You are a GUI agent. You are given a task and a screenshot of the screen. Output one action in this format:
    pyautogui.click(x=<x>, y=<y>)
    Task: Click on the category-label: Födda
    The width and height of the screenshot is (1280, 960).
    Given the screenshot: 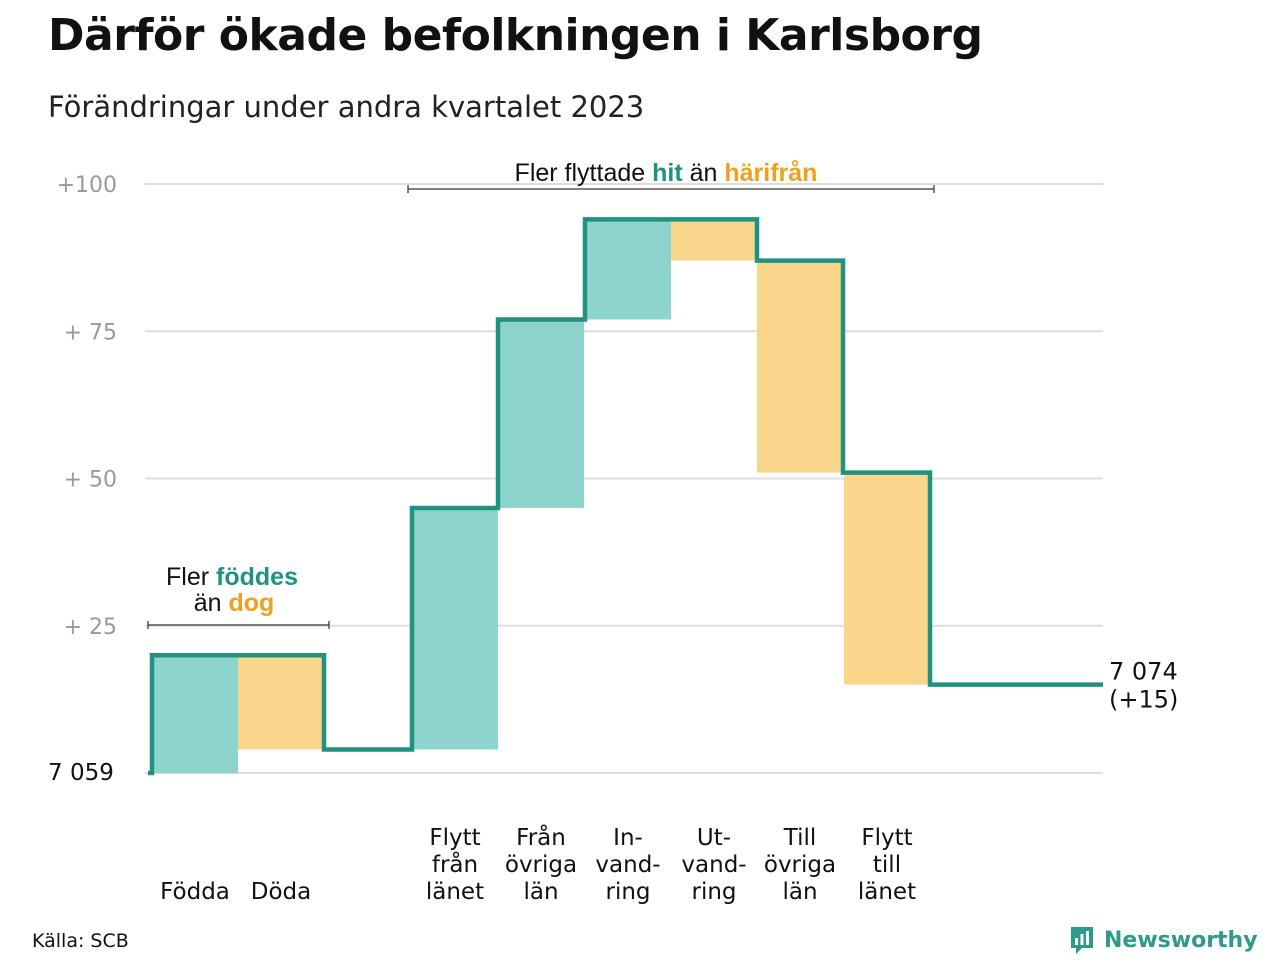 What is the action you would take?
    pyautogui.click(x=195, y=892)
    